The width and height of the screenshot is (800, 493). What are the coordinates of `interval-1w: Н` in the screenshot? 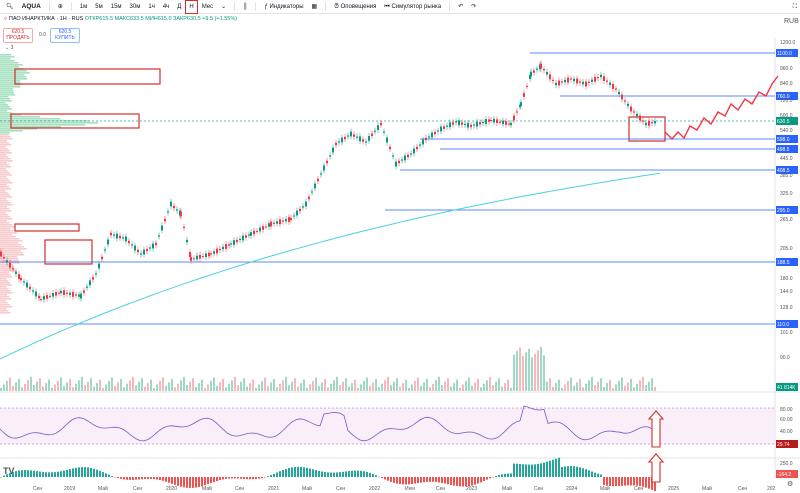 It's located at (191, 7).